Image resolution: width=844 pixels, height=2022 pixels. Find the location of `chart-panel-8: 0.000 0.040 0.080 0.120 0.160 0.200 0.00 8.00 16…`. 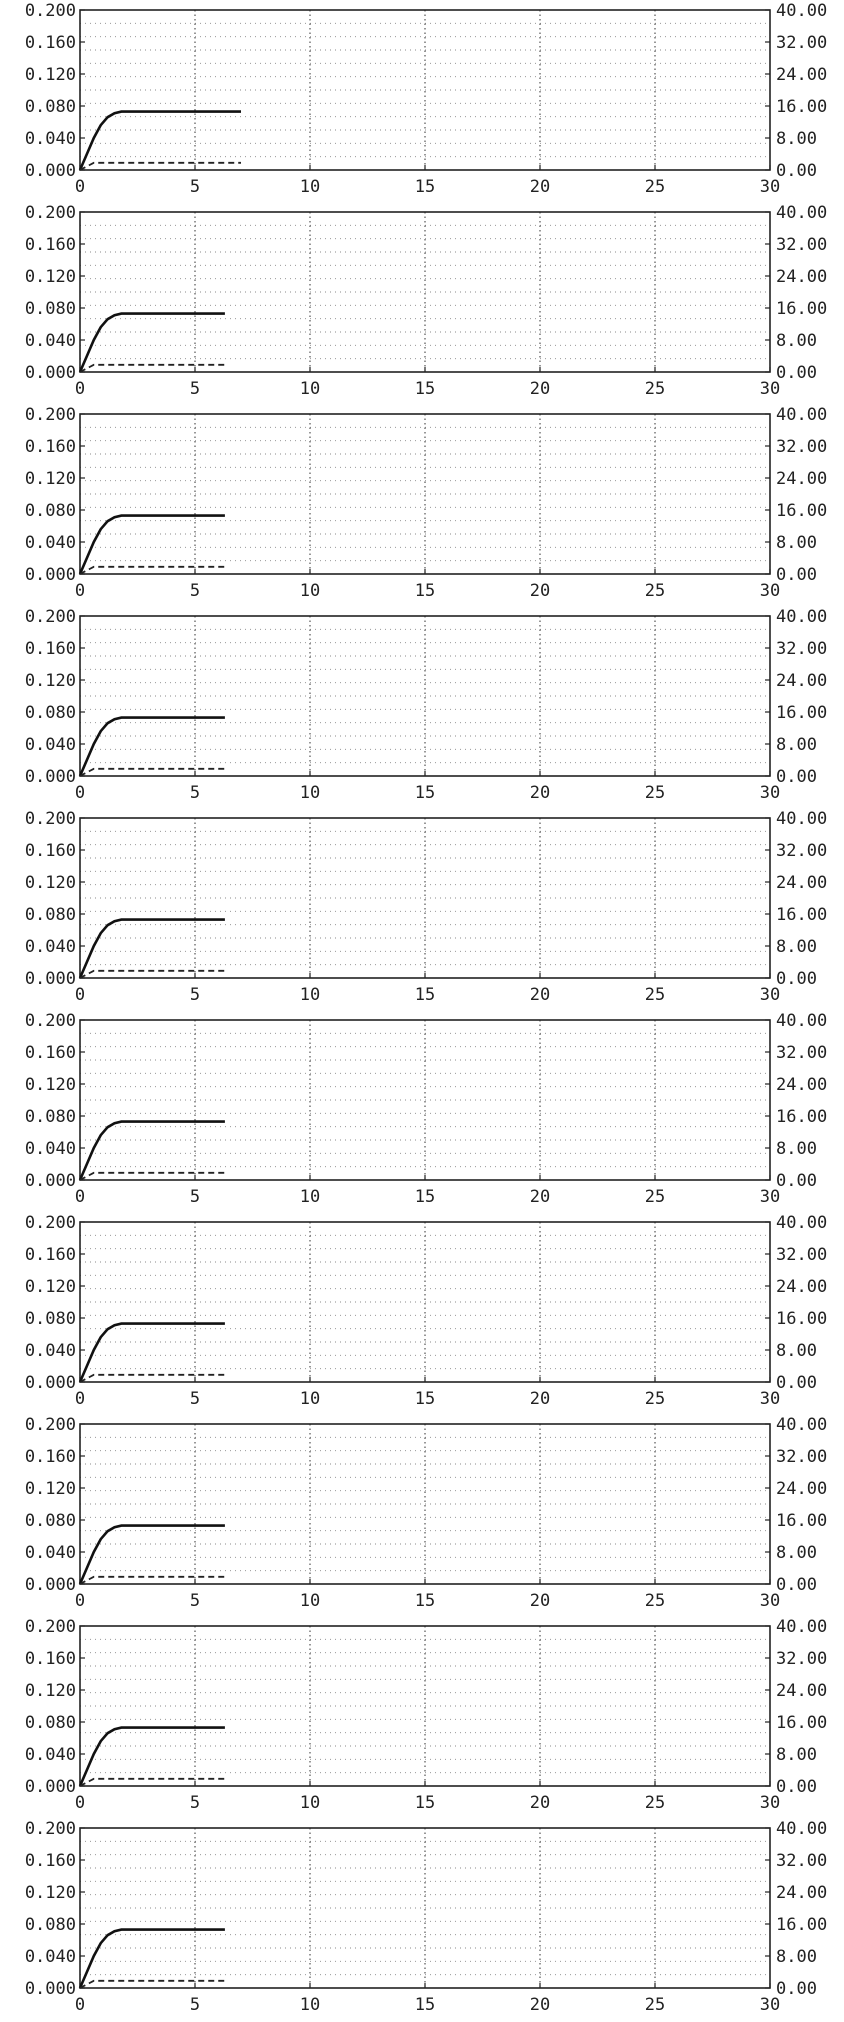

chart-panel-8: 0.000 0.040 0.080 0.120 0.160 0.200 0.00 8.00 16… is located at coordinates (426, 1513).